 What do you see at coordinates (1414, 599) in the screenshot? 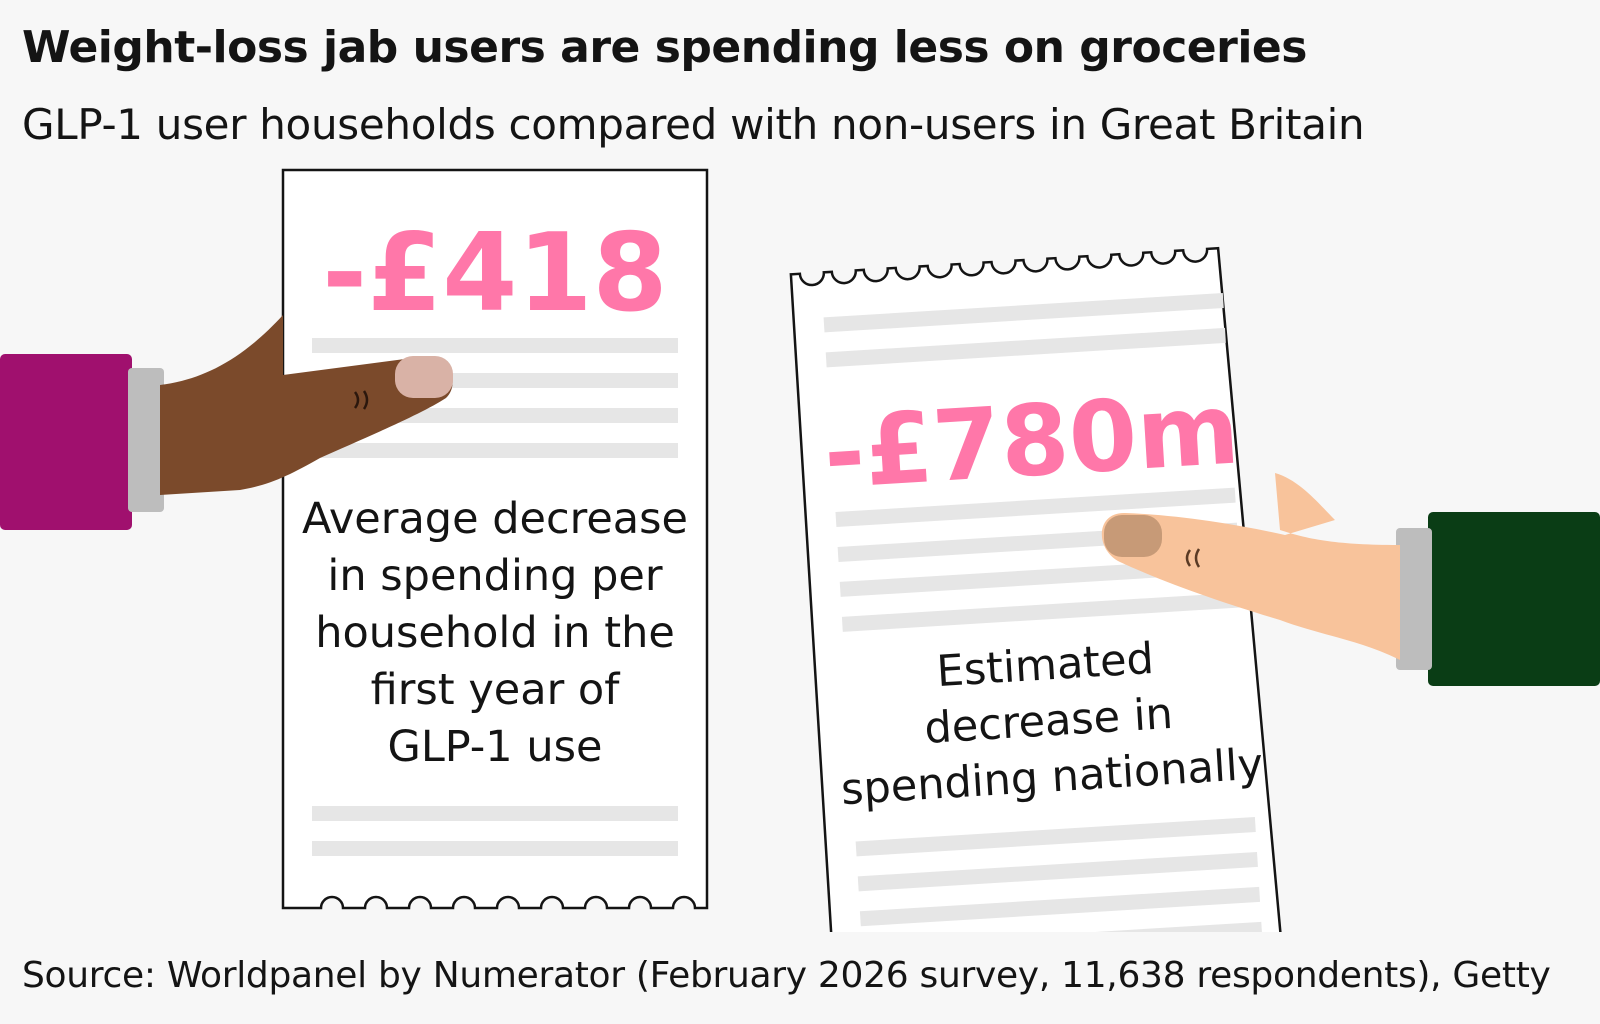
I see `right-cuff` at bounding box center [1414, 599].